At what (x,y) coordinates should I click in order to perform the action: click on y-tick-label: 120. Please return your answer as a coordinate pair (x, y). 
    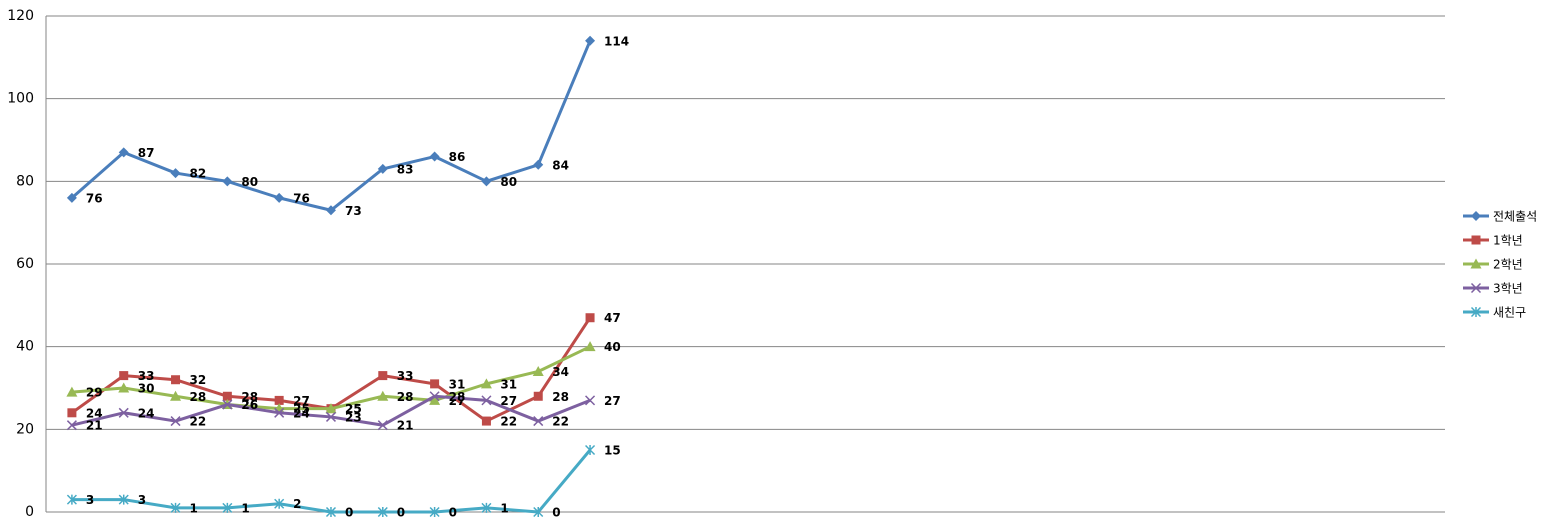
    Looking at the image, I should click on (20, 16).